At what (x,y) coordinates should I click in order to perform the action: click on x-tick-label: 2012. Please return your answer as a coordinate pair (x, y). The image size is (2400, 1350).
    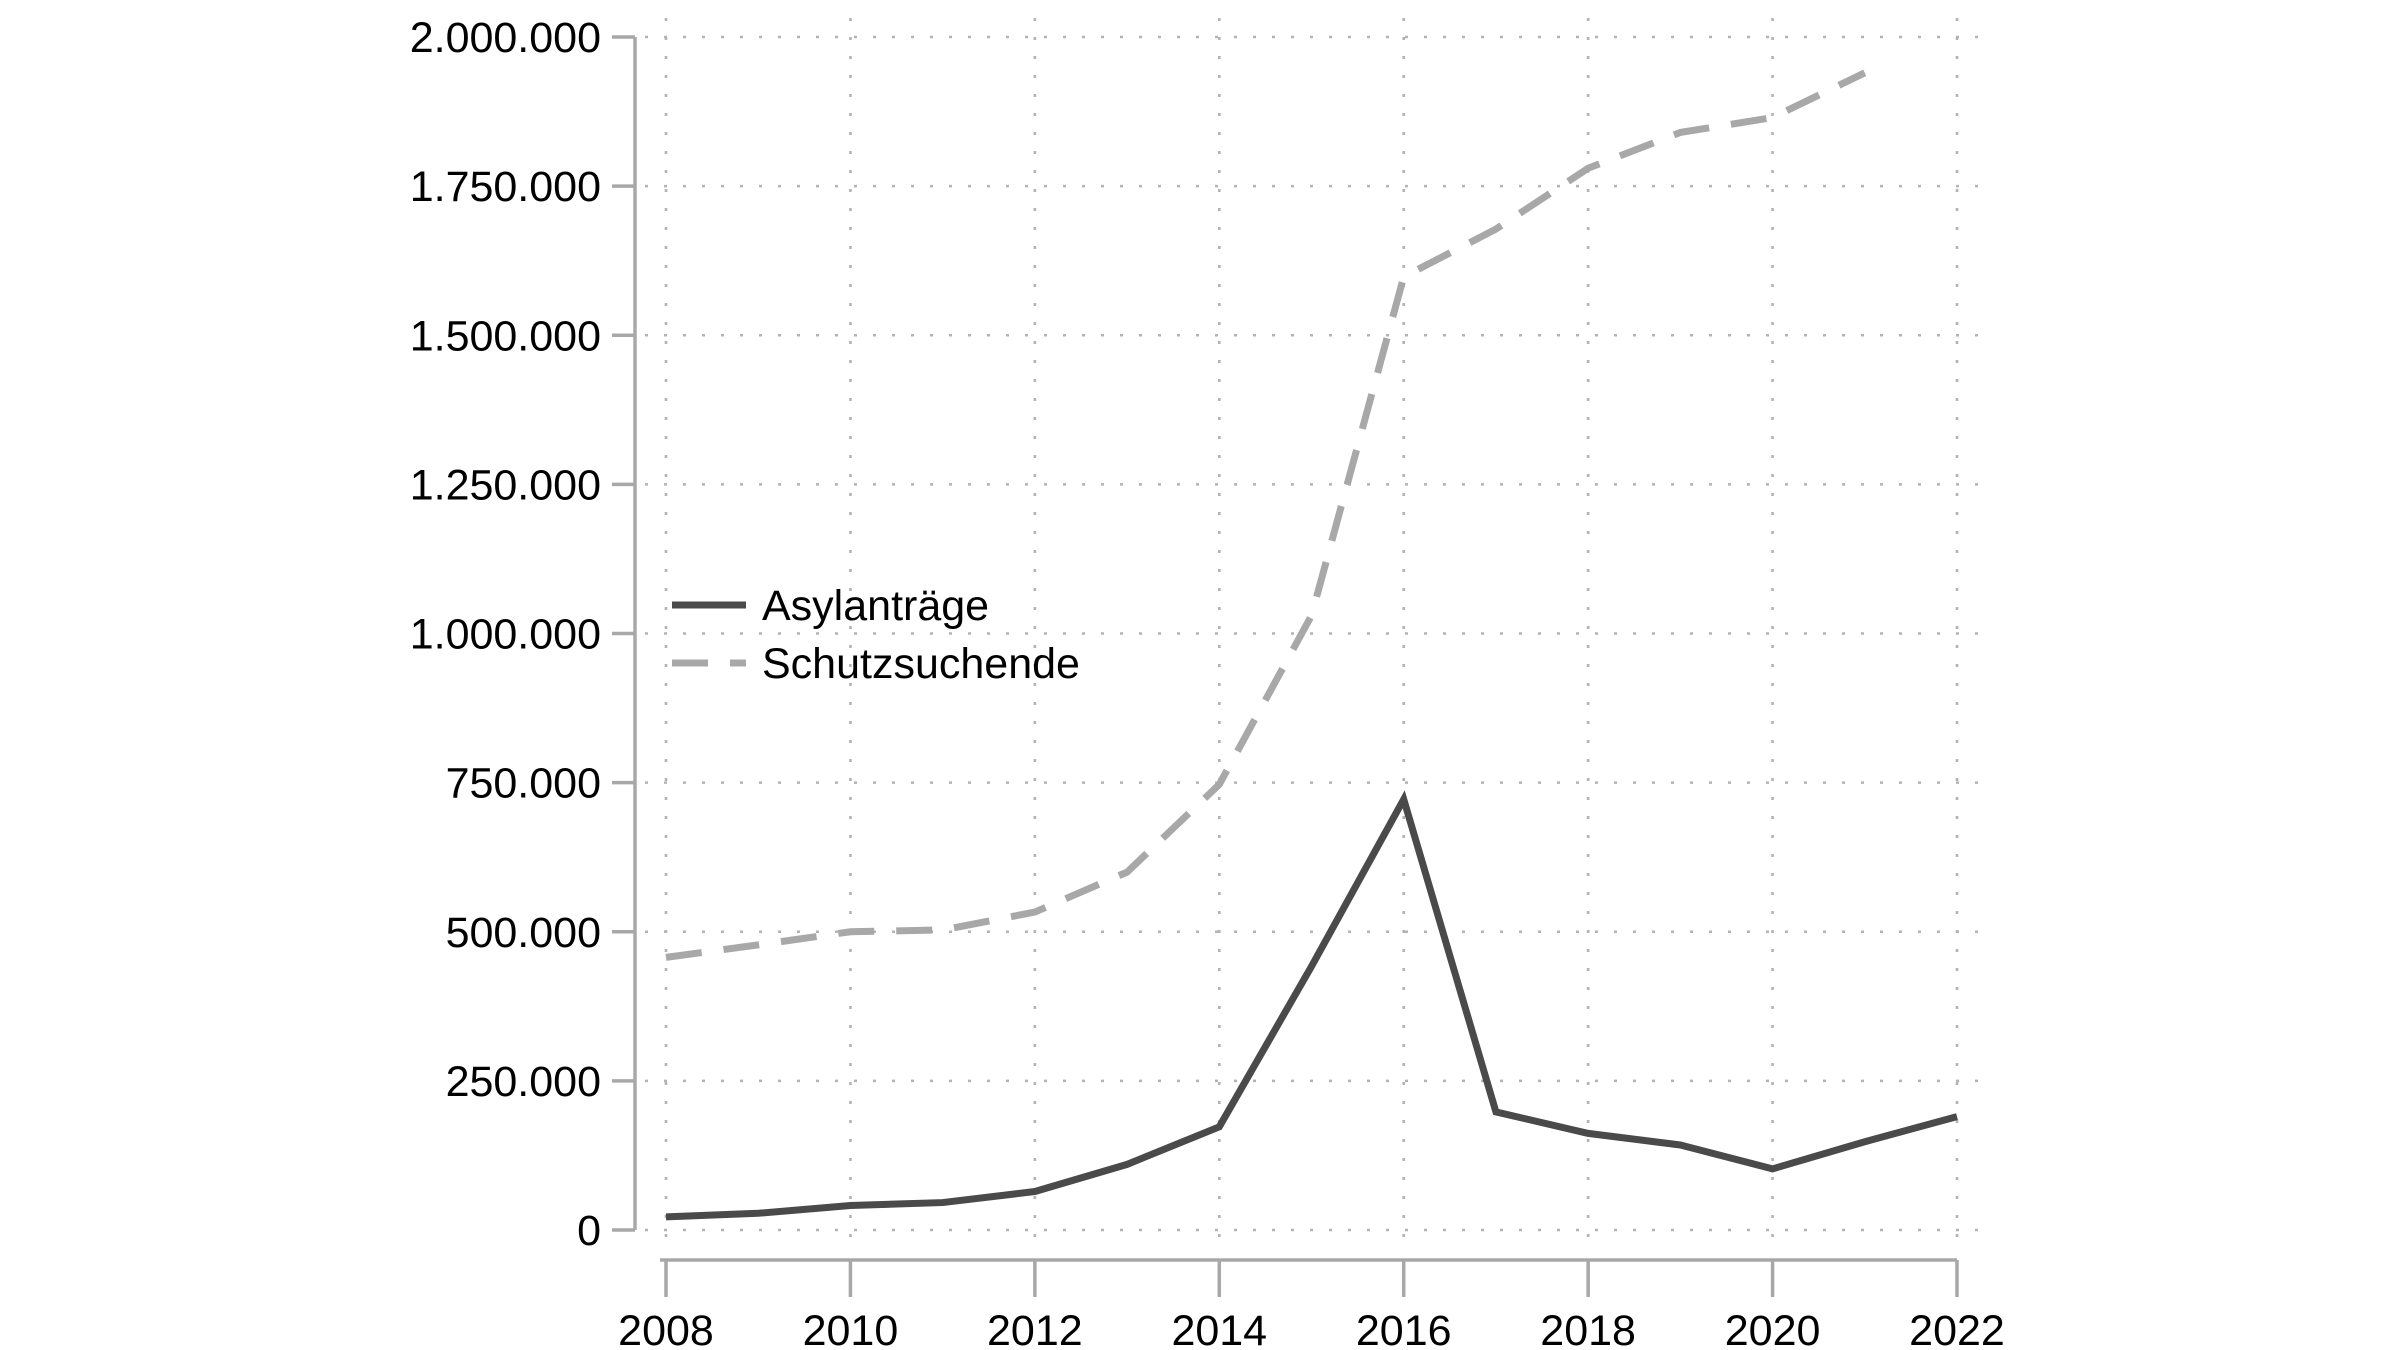
    Looking at the image, I should click on (1035, 1328).